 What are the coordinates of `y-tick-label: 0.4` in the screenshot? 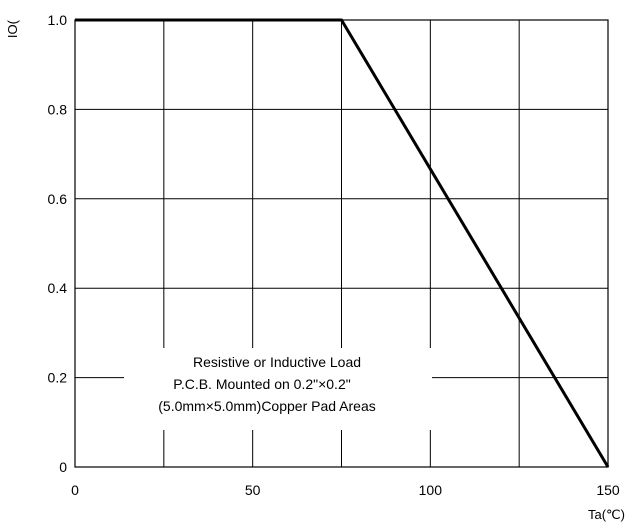 It's located at (58, 288).